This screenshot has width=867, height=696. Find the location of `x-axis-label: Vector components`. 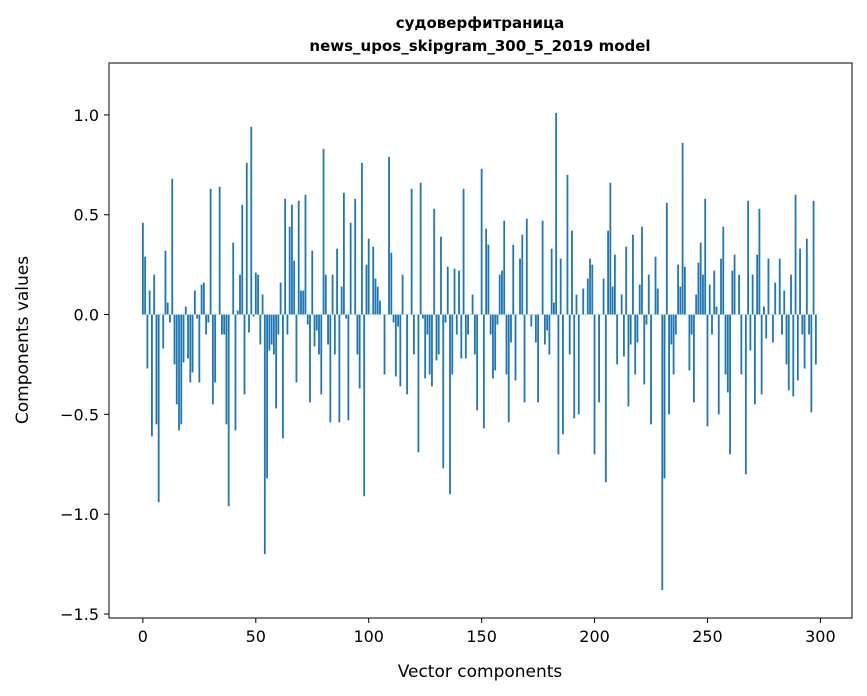

x-axis-label: Vector components is located at coordinates (480, 672).